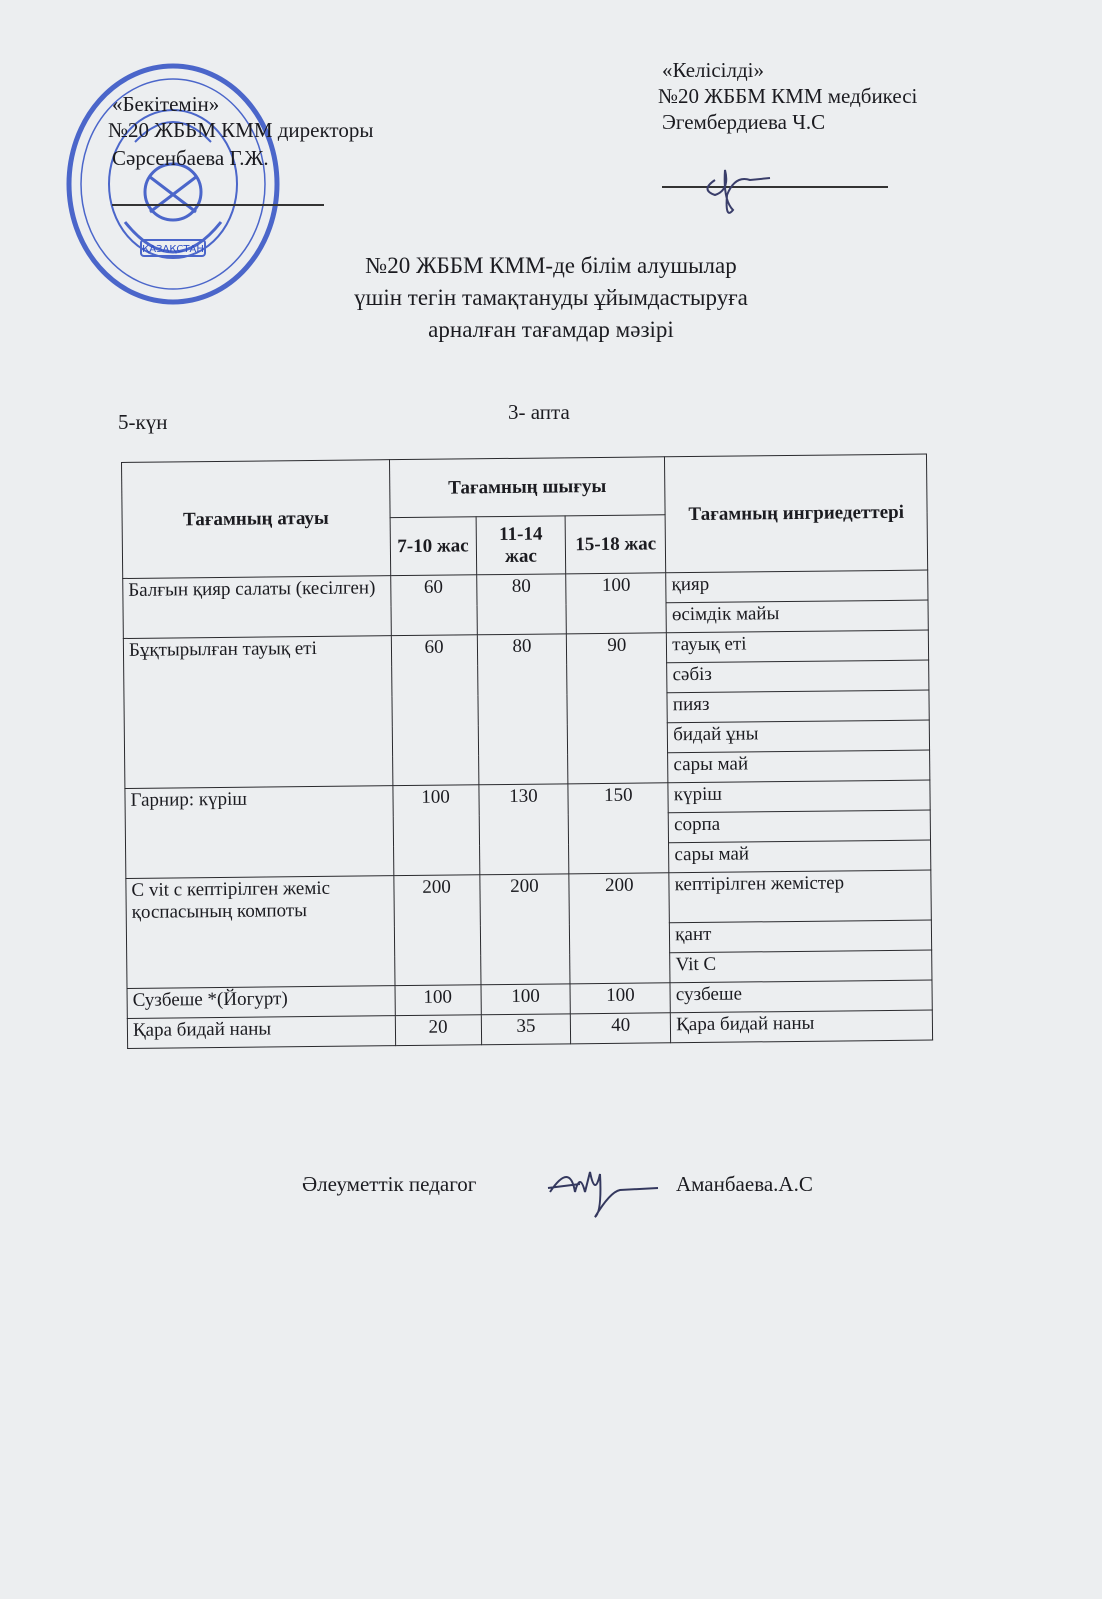  What do you see at coordinates (713, 70) in the screenshot?
I see `agreement-label: «Келісілді»` at bounding box center [713, 70].